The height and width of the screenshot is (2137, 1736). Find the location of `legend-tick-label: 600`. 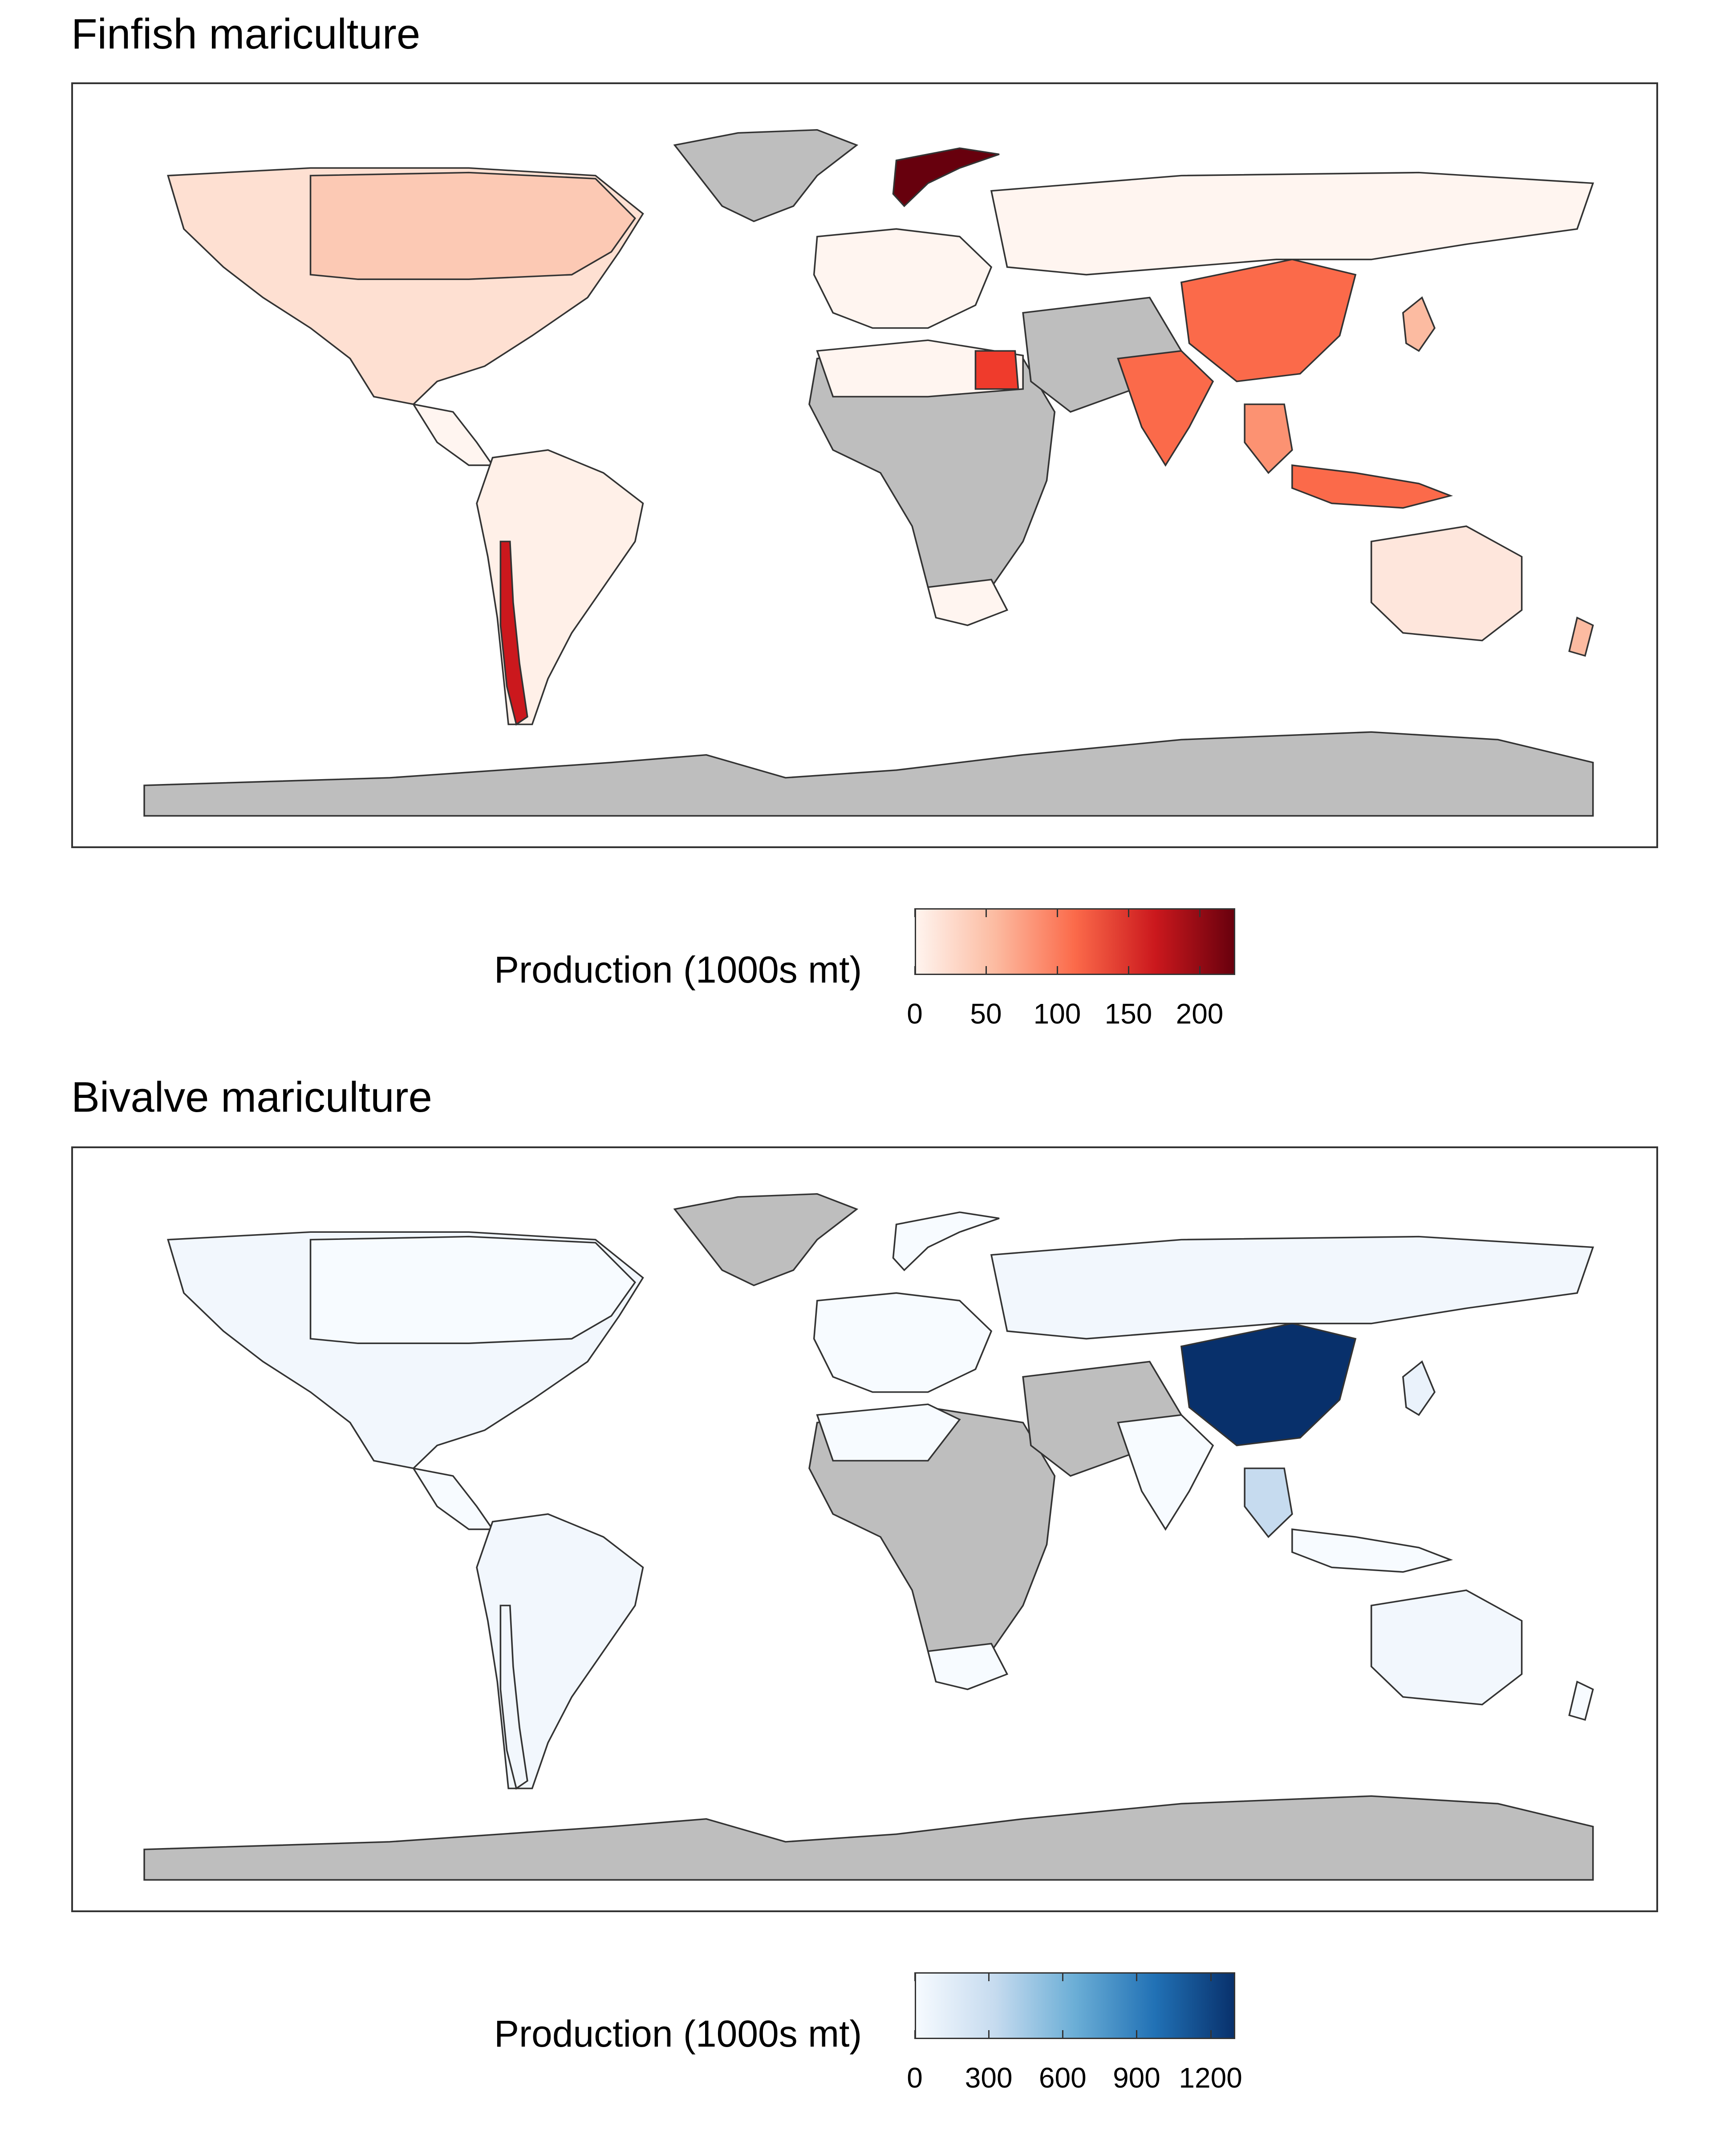

legend-tick-label: 600 is located at coordinates (1062, 2078).